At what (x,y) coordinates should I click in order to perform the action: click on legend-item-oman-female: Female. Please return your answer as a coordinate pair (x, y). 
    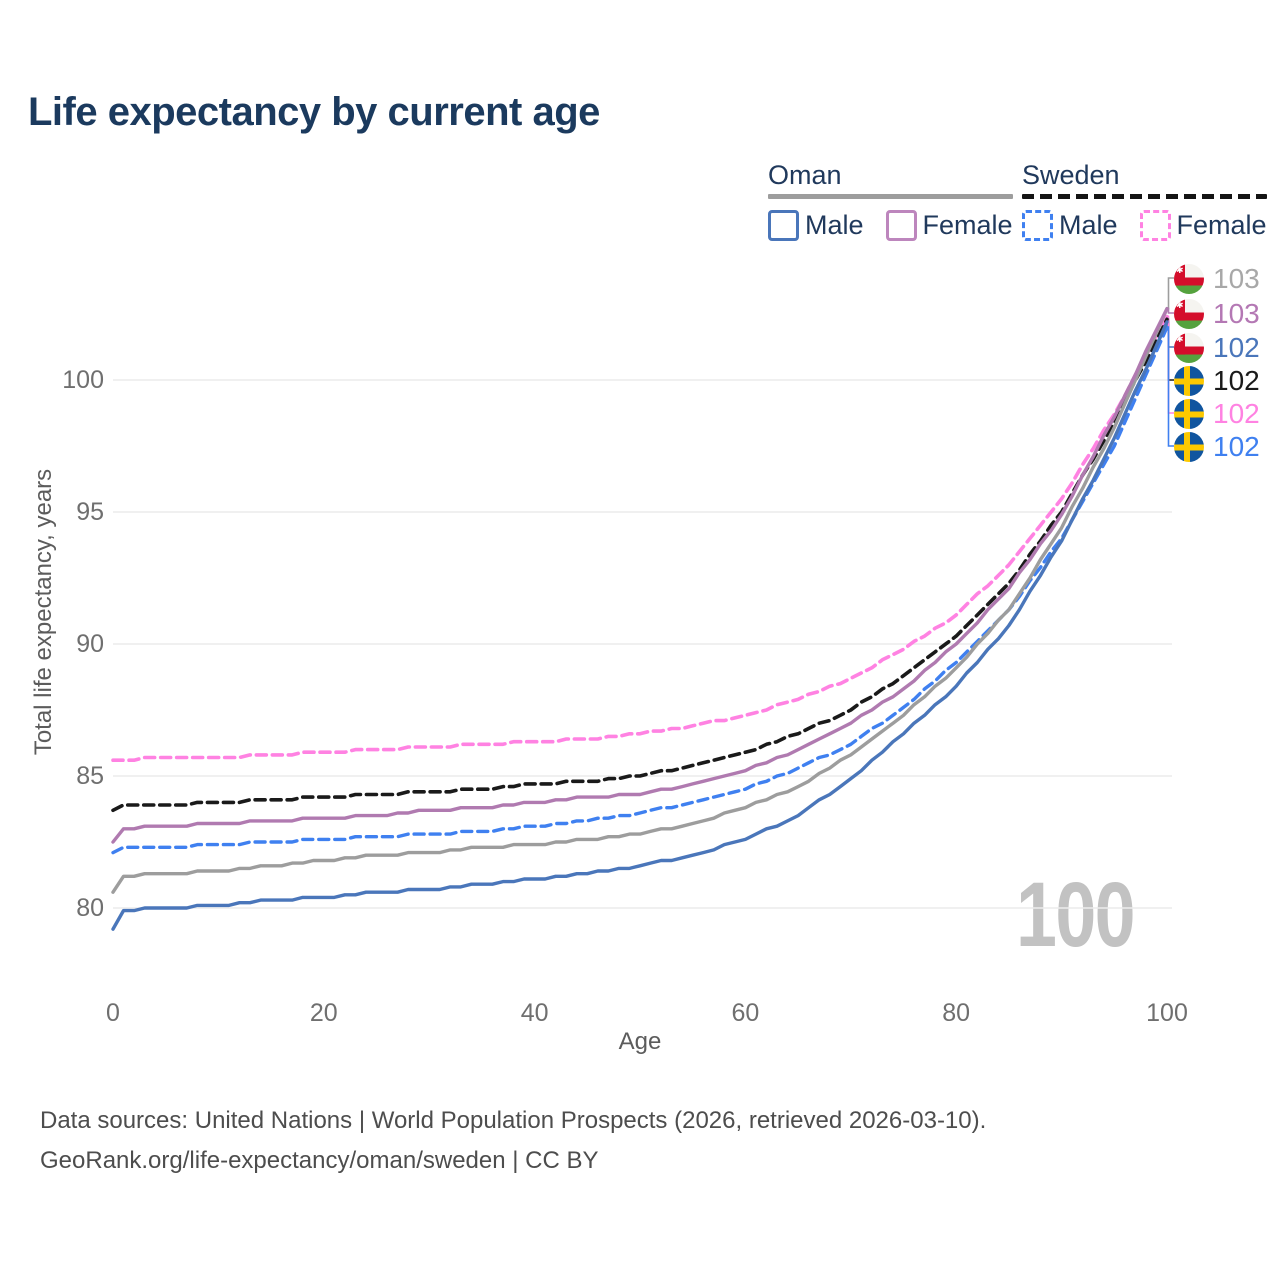
    Looking at the image, I should click on (949, 225).